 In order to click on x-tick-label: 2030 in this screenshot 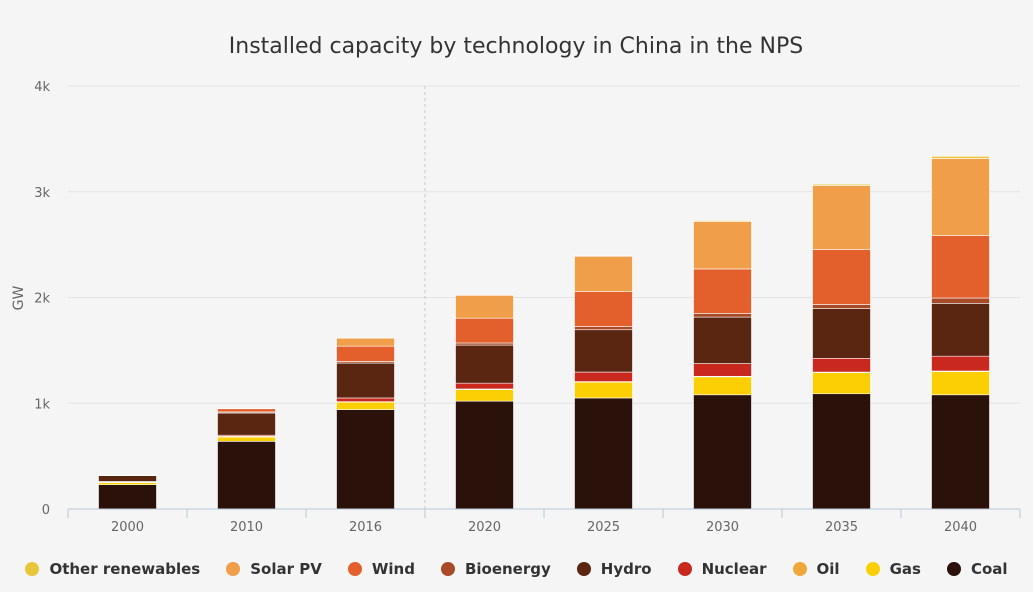, I will do `click(722, 527)`.